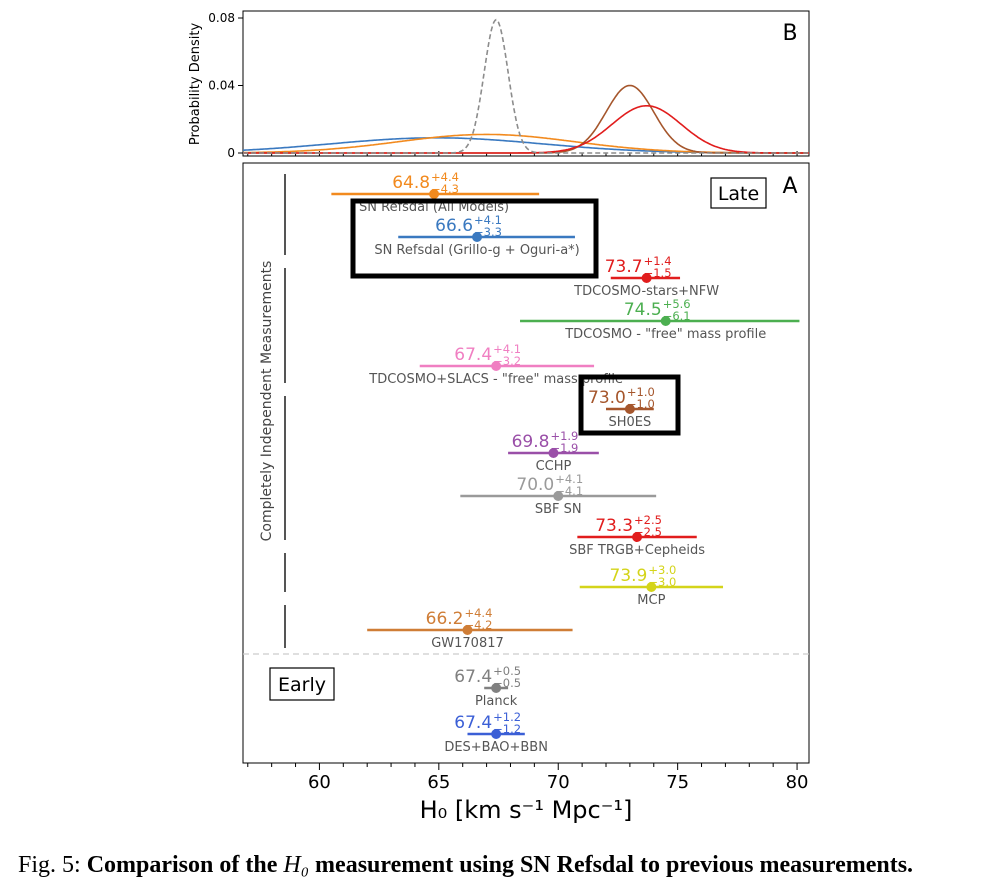 Image resolution: width=1007 pixels, height=888 pixels. I want to click on y-tick-label: 0, so click(231, 153).